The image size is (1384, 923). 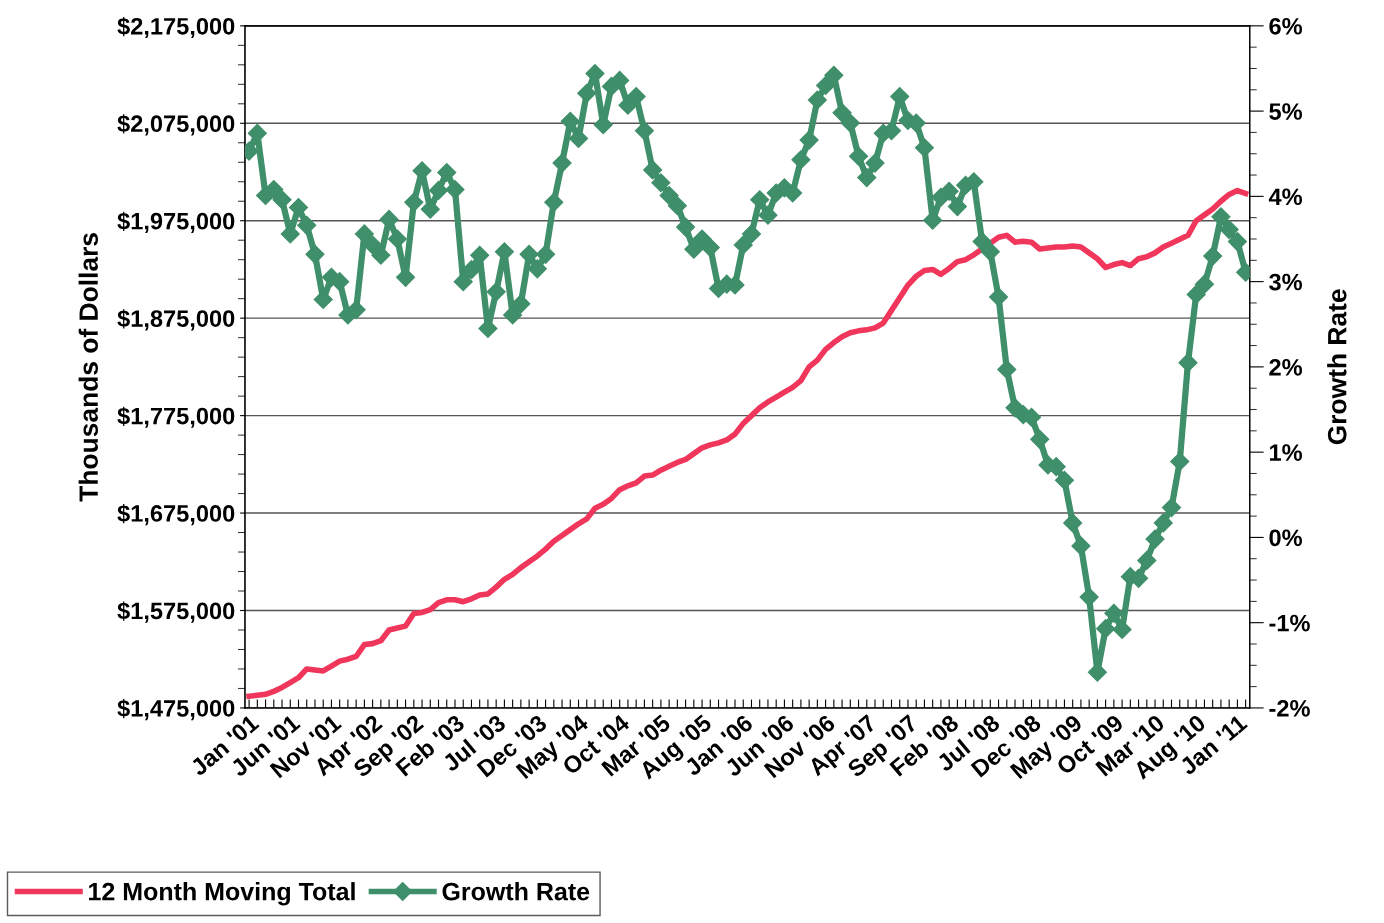 What do you see at coordinates (176, 222) in the screenshot?
I see `y-tick-label: $1,975,000` at bounding box center [176, 222].